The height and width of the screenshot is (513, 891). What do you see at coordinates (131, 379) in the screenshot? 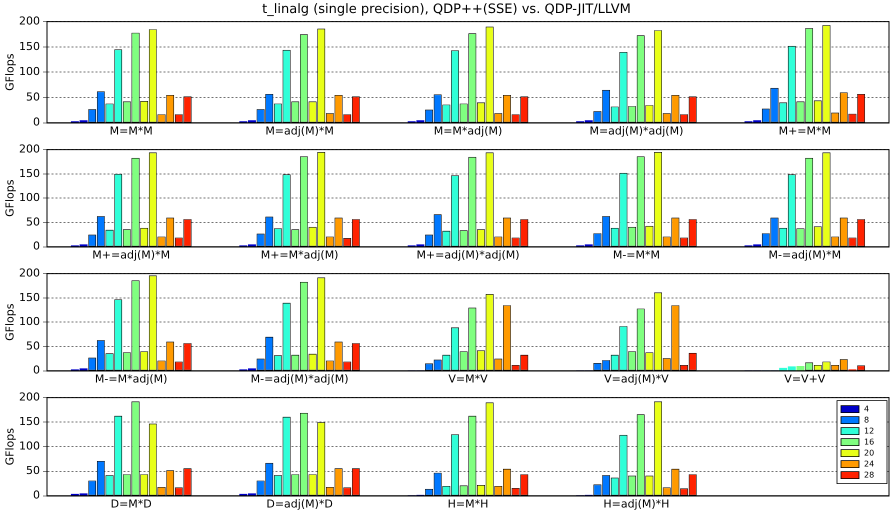
I see `x-tick-label: M-=M*adj(M)` at bounding box center [131, 379].